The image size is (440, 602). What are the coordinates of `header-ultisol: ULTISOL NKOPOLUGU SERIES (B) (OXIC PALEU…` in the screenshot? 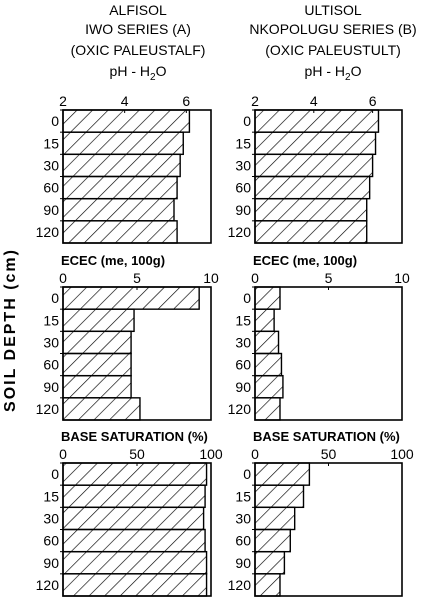 It's located at (332, 42).